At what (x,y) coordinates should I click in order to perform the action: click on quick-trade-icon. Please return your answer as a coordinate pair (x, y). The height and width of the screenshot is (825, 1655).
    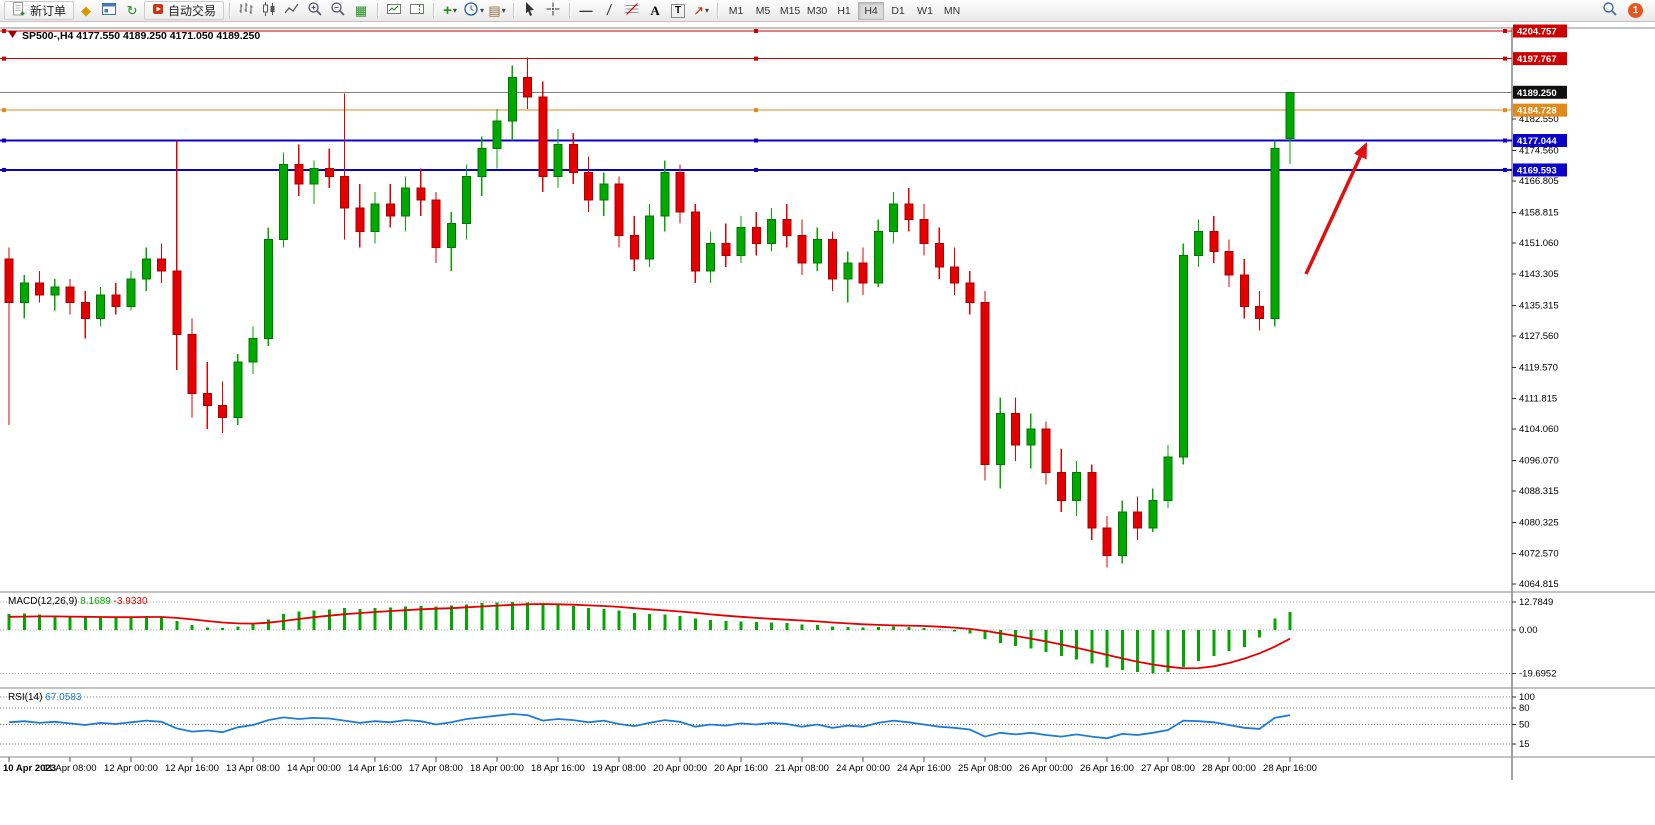
    Looking at the image, I should click on (12, 34).